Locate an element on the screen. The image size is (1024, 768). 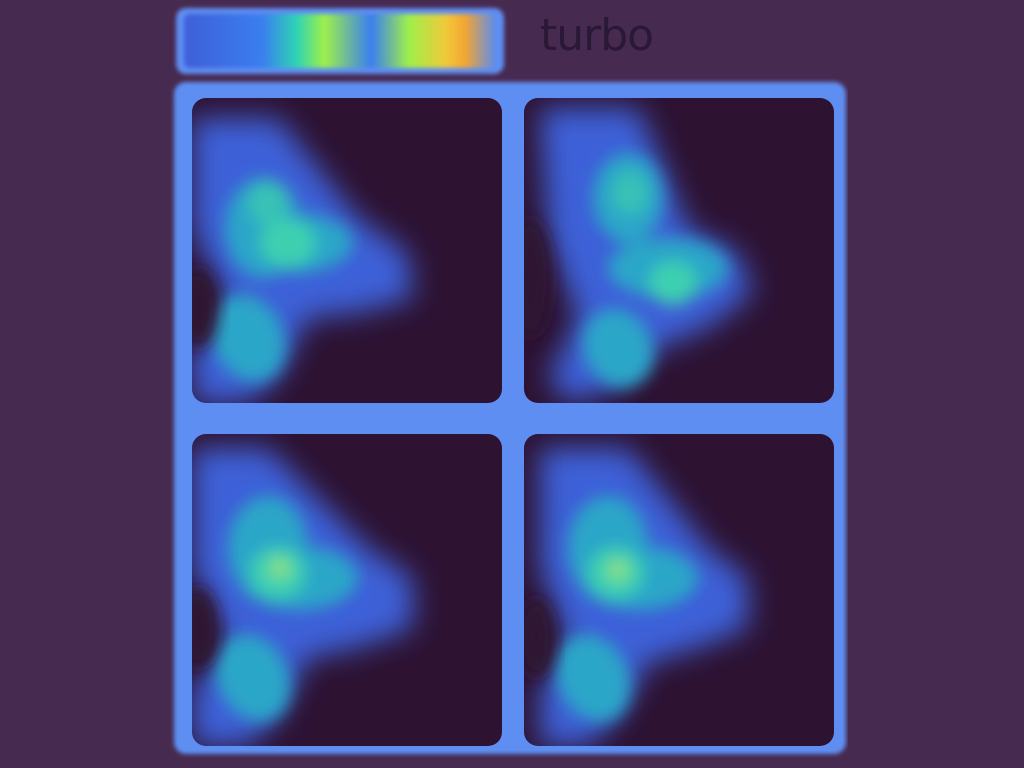
colorbar-gradient is located at coordinates (340, 41).